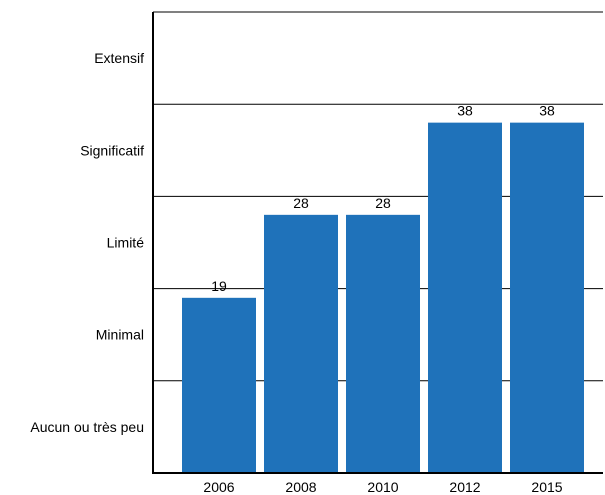 This screenshot has width=605, height=495. What do you see at coordinates (87, 427) in the screenshot?
I see `y-band-label: Aucun ou très peu` at bounding box center [87, 427].